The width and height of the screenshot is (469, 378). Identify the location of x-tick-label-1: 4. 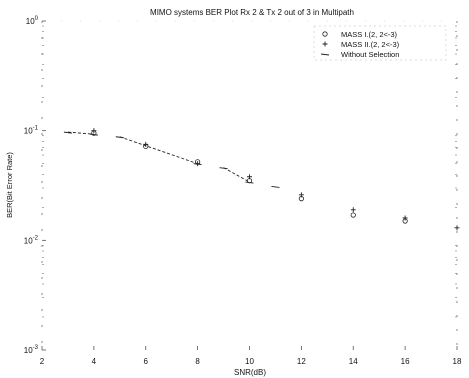
(94, 361).